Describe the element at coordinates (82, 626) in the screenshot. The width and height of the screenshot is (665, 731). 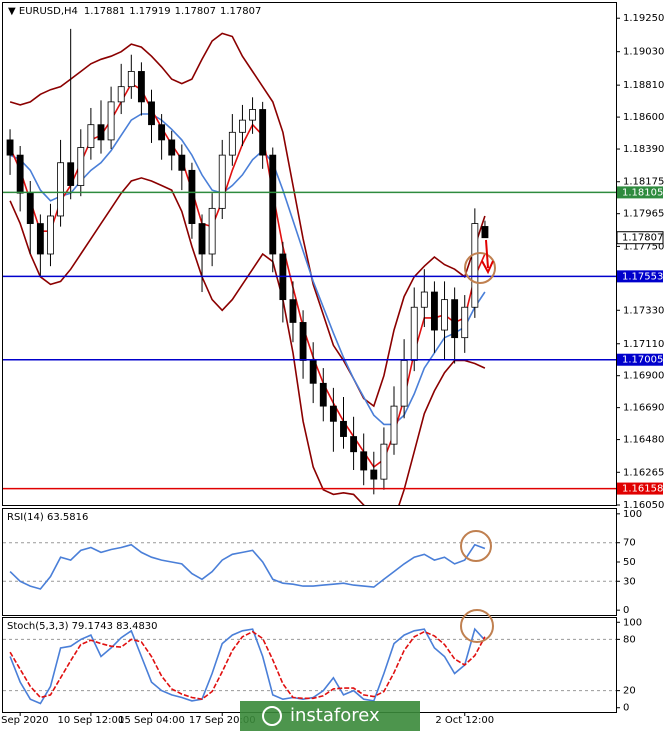
I see `stoch-title: Stoch(5,3,3) 79.1743 83.4830` at that location.